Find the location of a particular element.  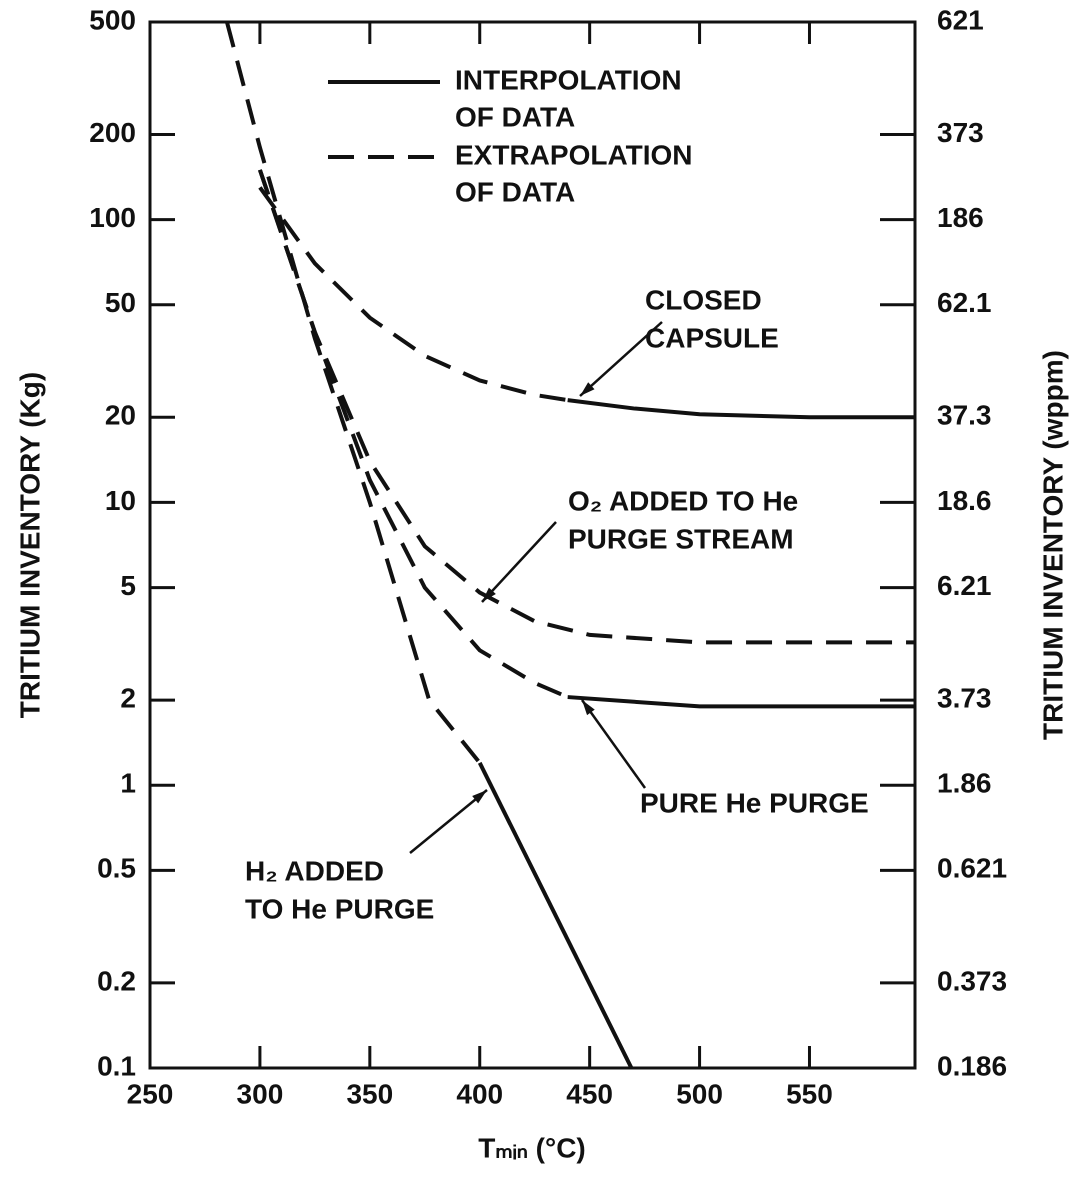

y-tick-label: 500 is located at coordinates (112, 19).